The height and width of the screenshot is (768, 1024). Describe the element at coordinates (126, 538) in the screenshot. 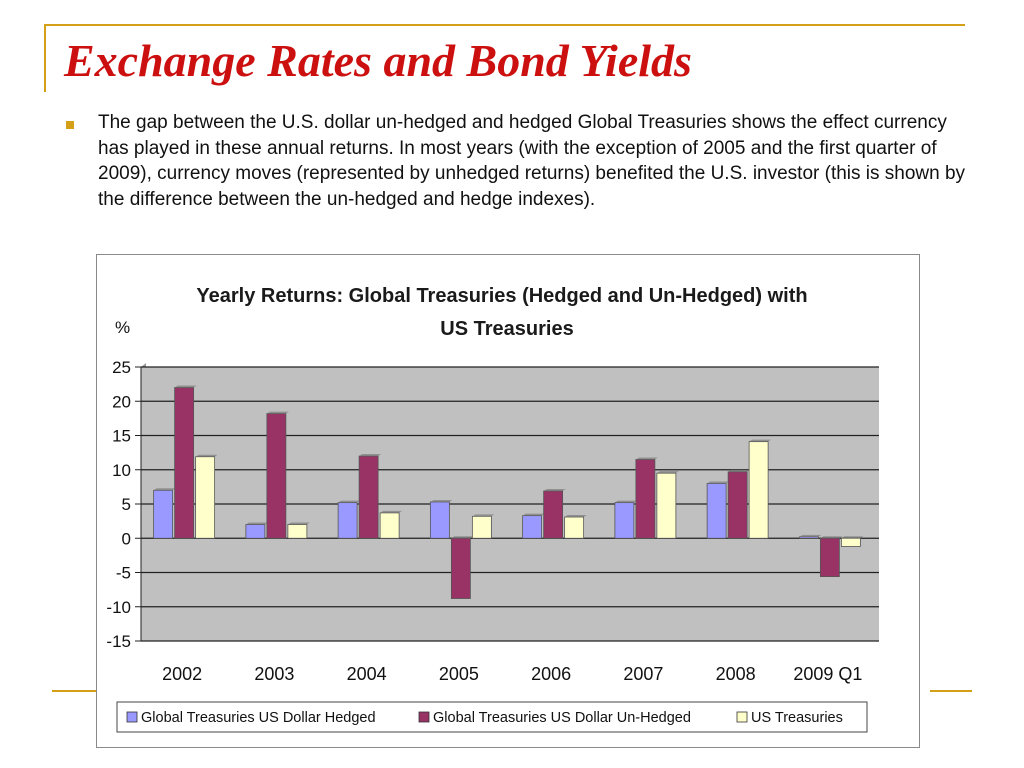

I see `y-tick-label: 0` at that location.